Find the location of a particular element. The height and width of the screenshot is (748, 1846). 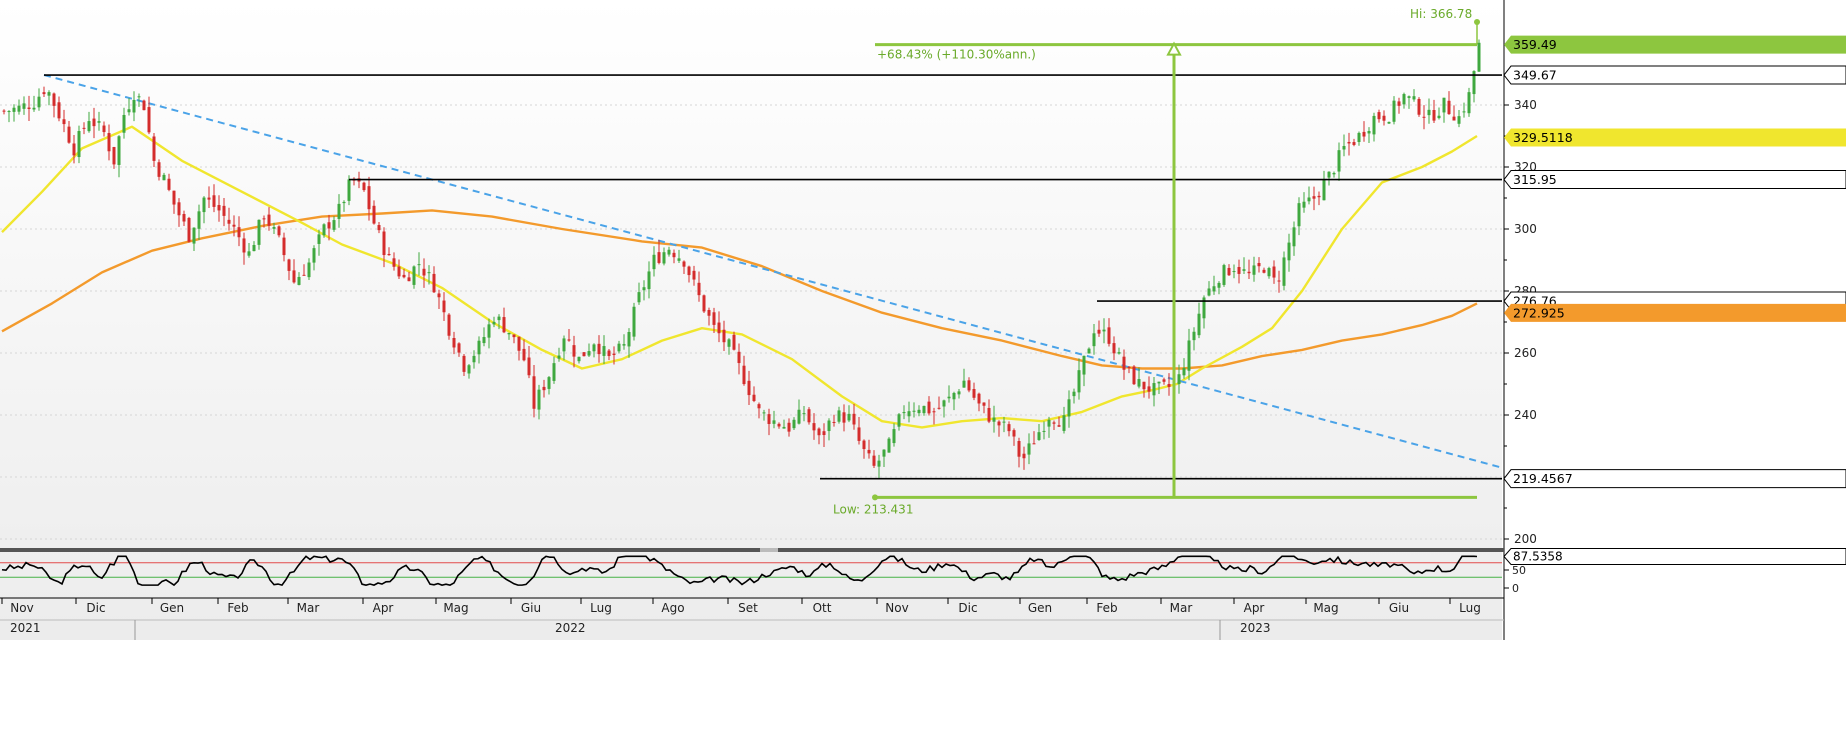

y-tick-label: 200 is located at coordinates (1525, 539).